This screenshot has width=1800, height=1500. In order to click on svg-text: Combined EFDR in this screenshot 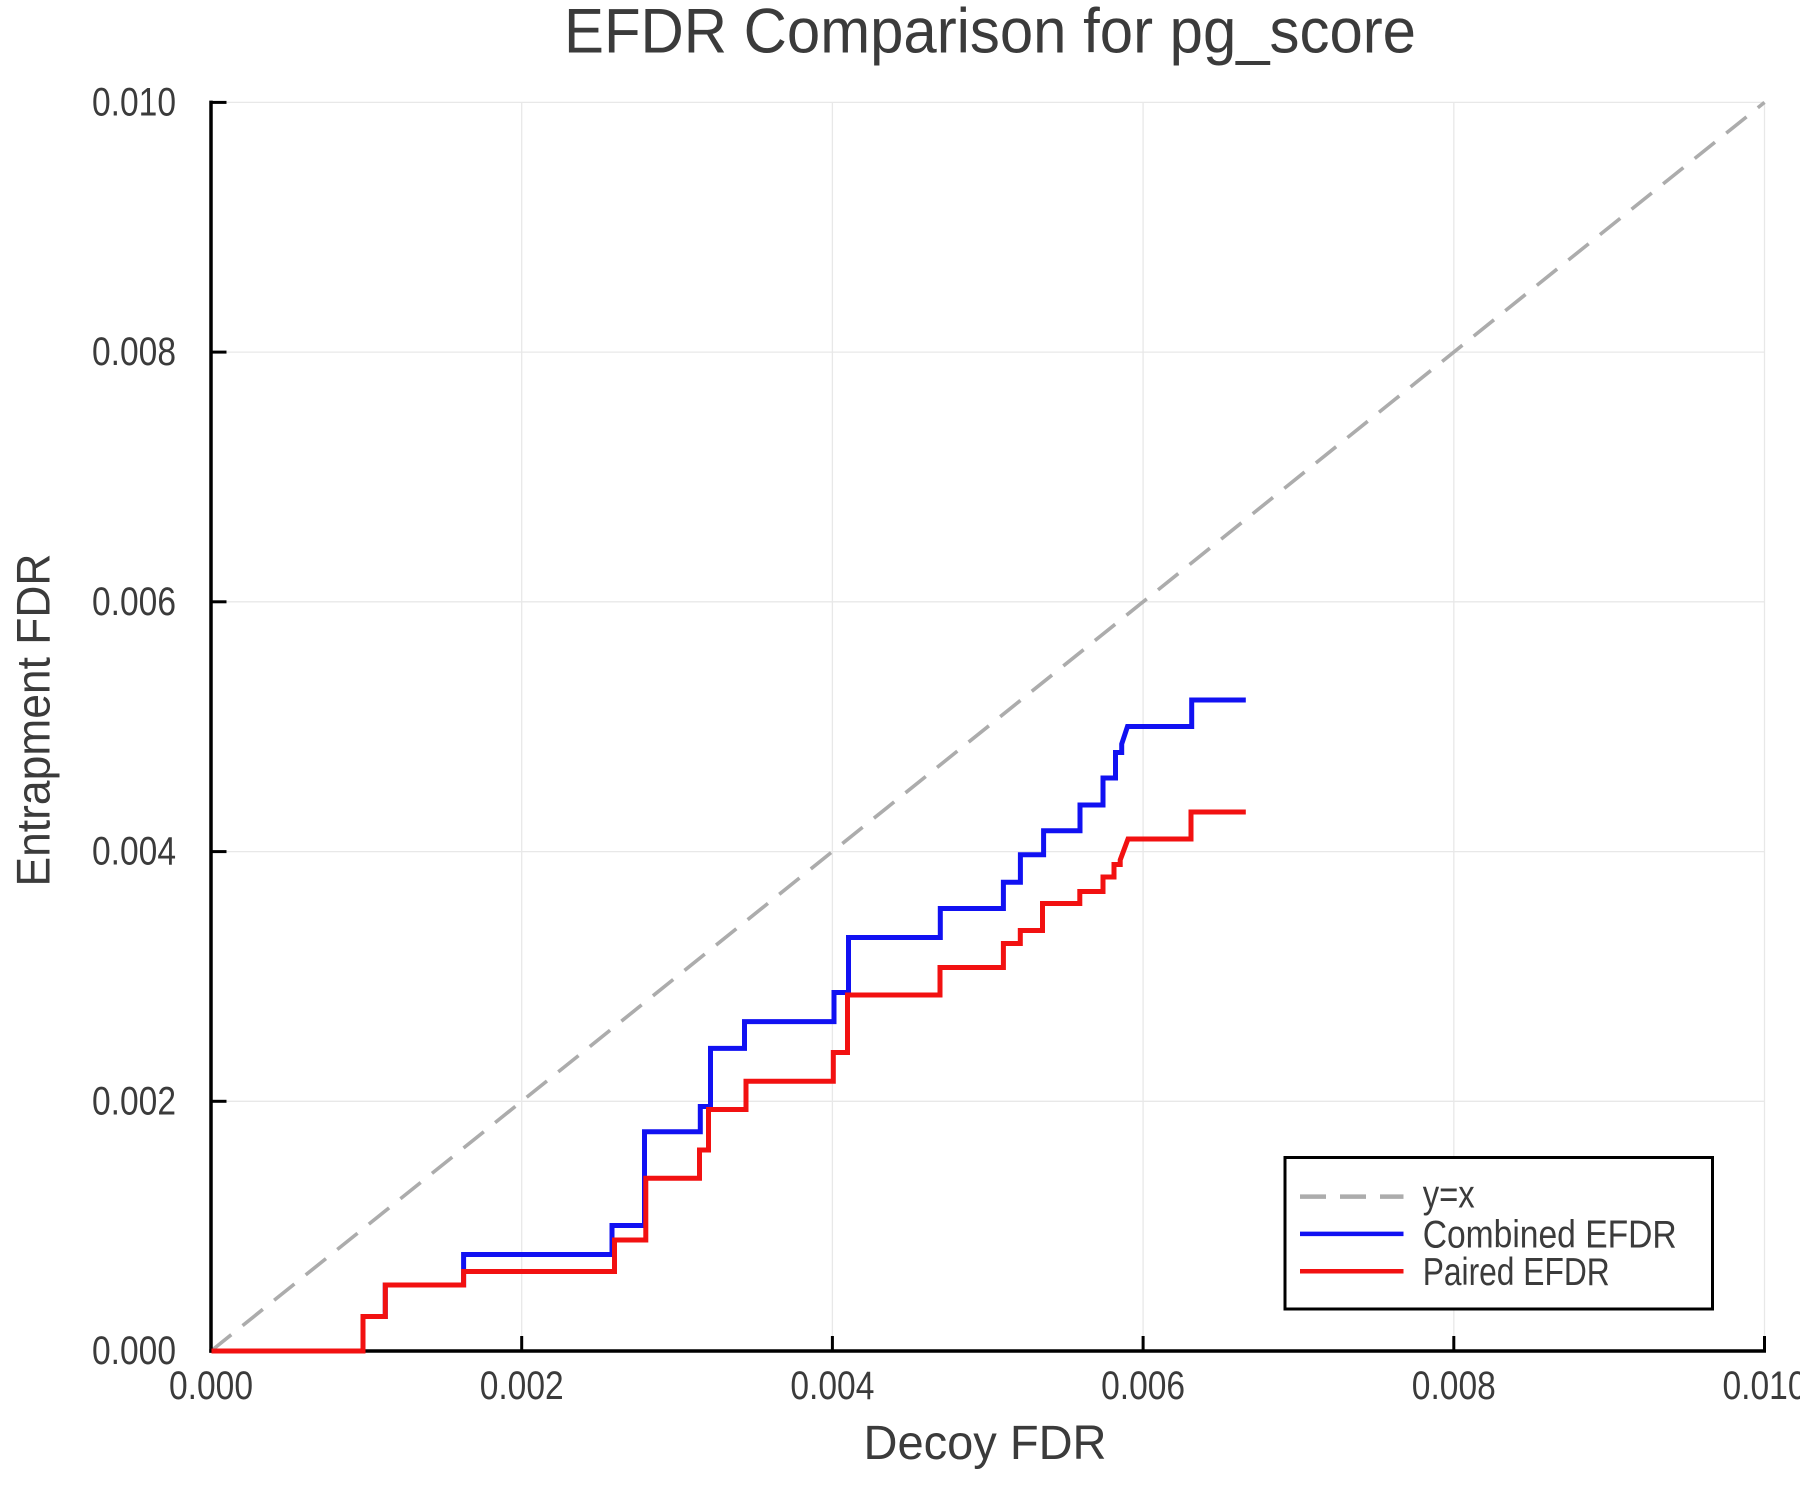, I will do `click(1550, 1235)`.